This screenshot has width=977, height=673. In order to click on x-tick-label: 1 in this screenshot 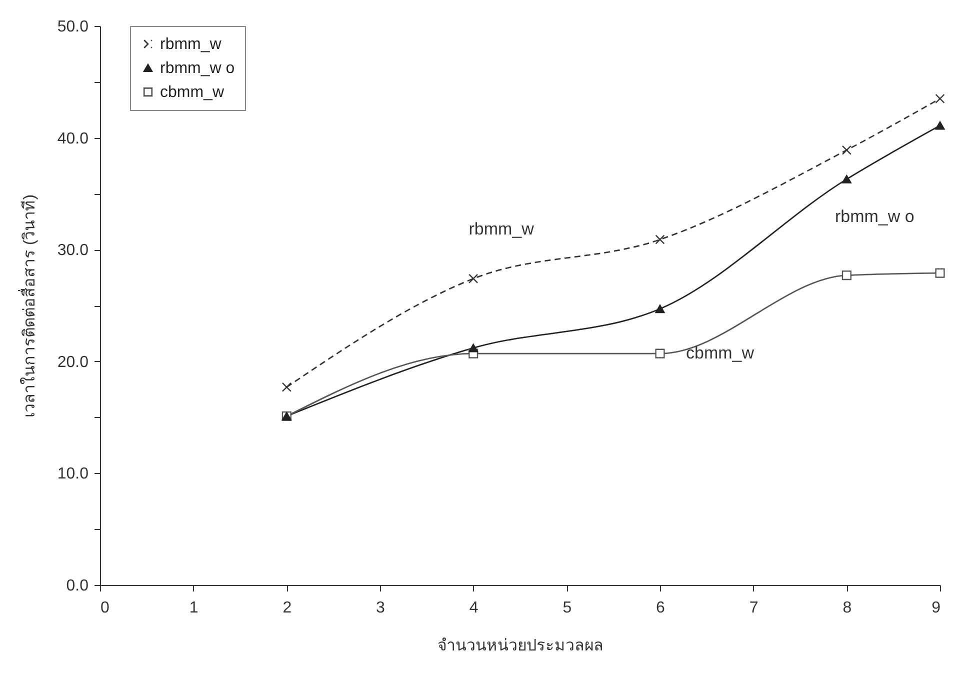, I will do `click(193, 608)`.